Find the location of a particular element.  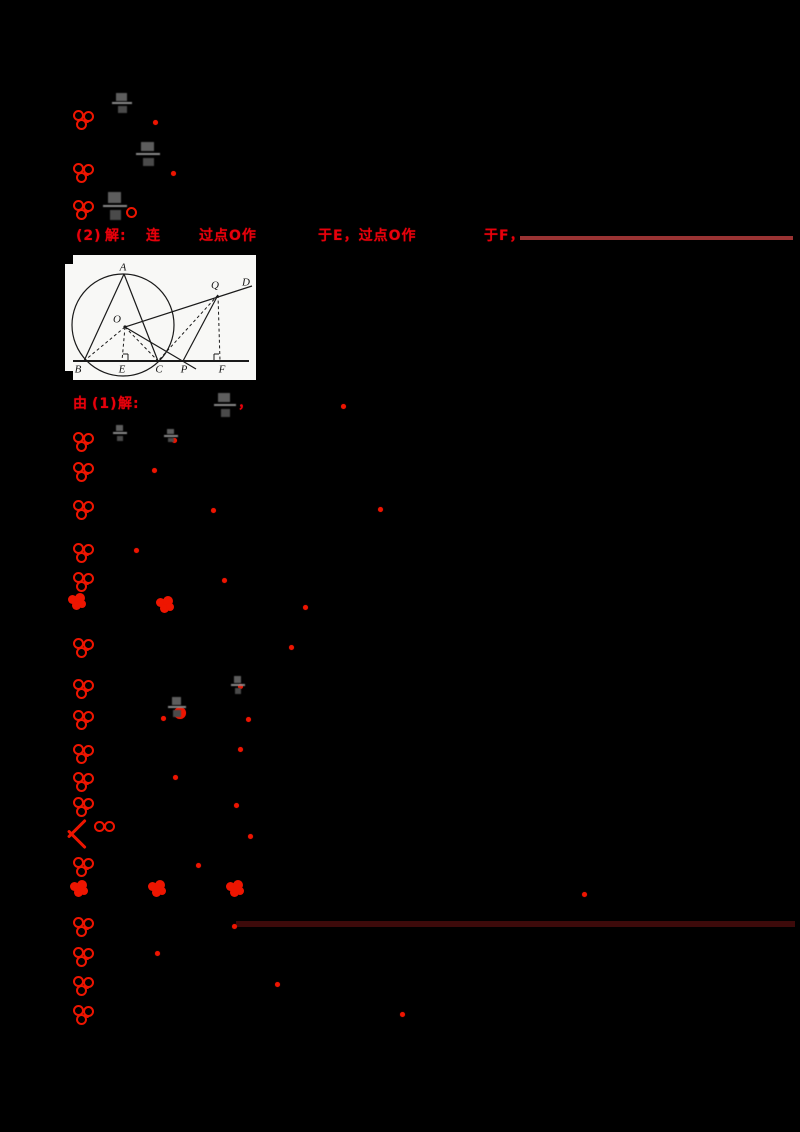

point-label-F: F is located at coordinates (222, 370).